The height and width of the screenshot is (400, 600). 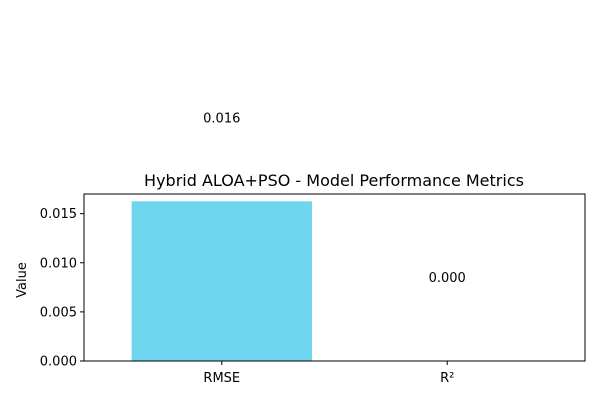 I want to click on y-axis-label: Value, so click(x=22, y=280).